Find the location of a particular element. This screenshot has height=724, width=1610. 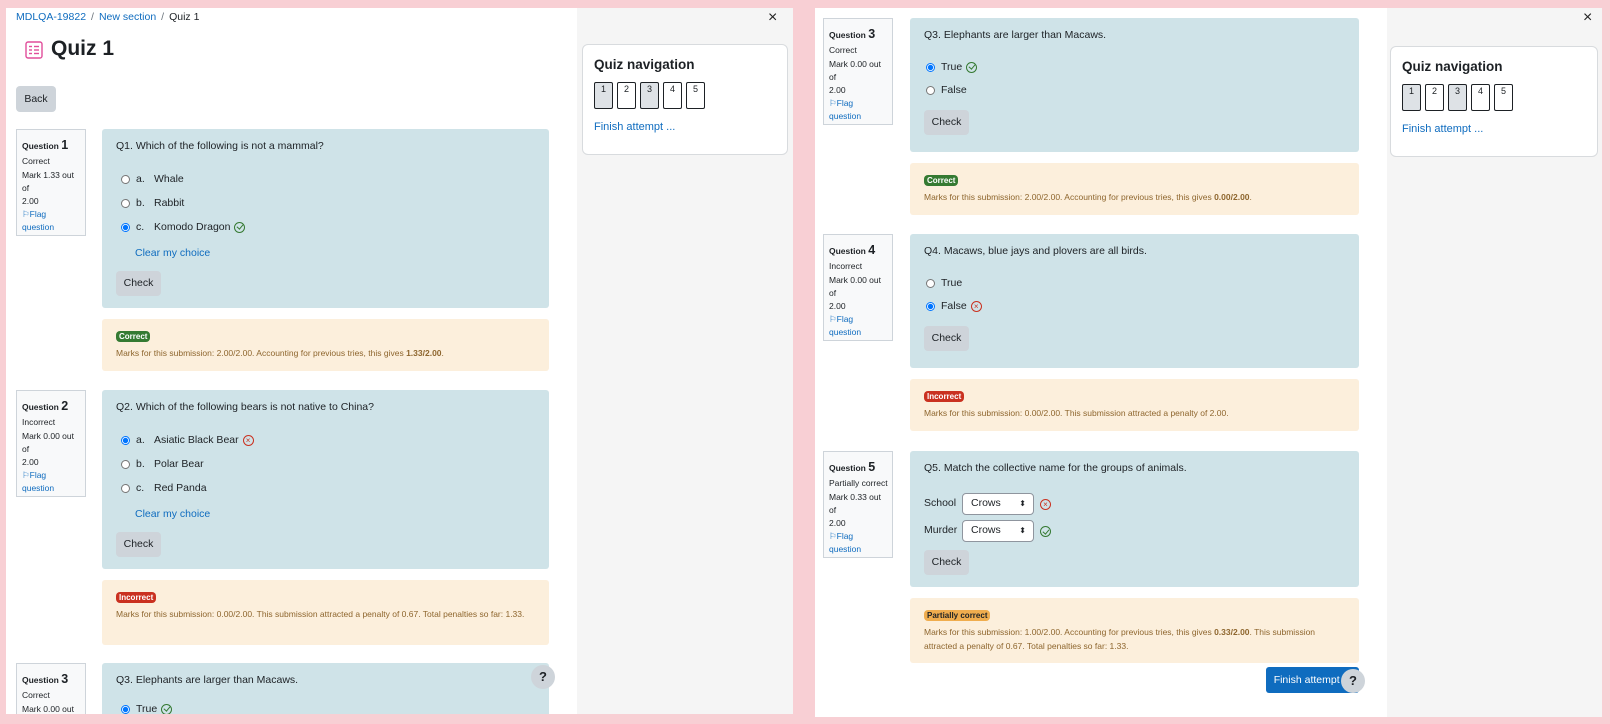

match-select-murder: Crows ⬍ is located at coordinates (998, 531).